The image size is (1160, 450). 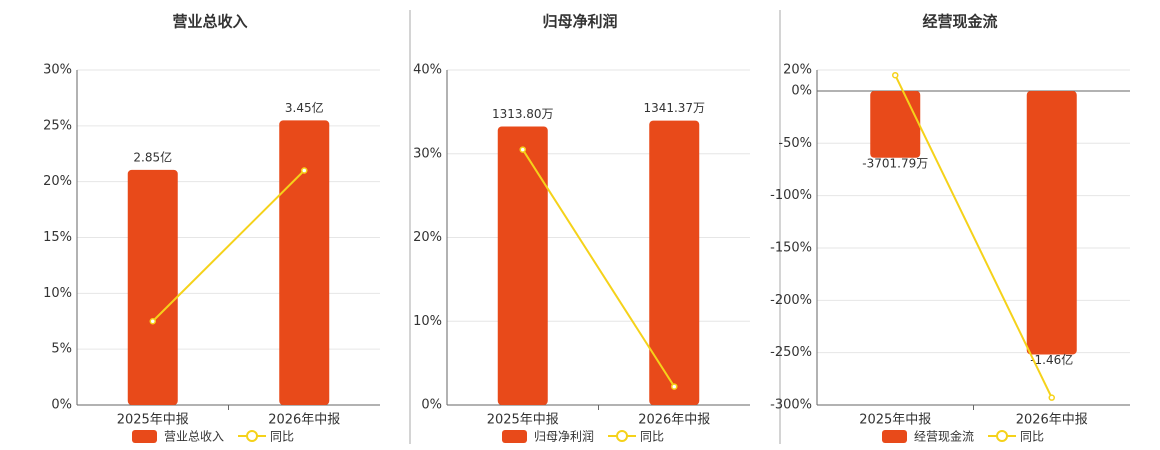 I want to click on data-label: 2.85亿, so click(x=152, y=156).